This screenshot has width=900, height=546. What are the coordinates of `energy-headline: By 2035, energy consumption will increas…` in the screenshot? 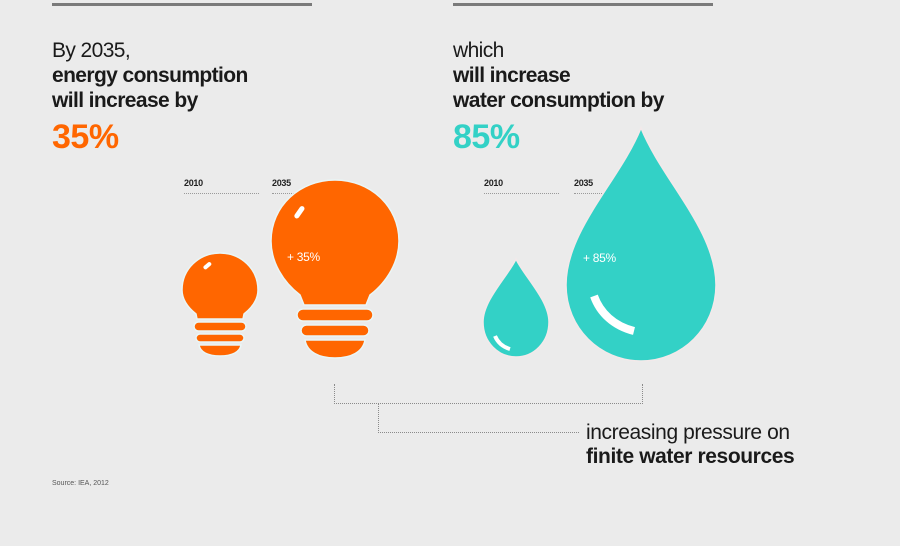 It's located at (150, 75).